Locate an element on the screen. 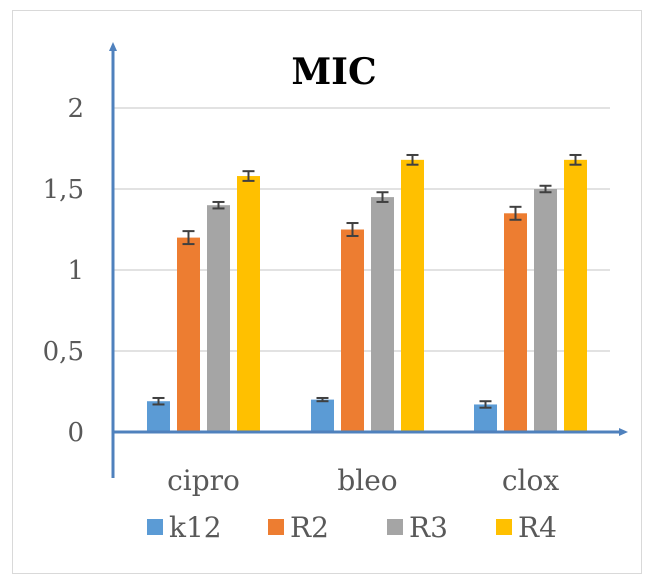 The image size is (645, 577). y-tick-label: 2 is located at coordinates (75, 109).